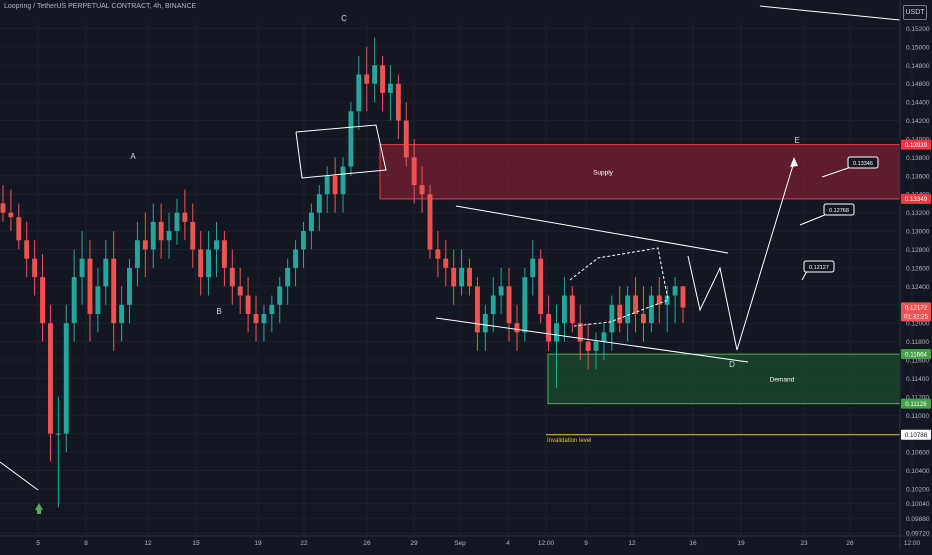 The image size is (932, 555). Describe the element at coordinates (592, 340) in the screenshot. I see `channel-lower-line` at that location.